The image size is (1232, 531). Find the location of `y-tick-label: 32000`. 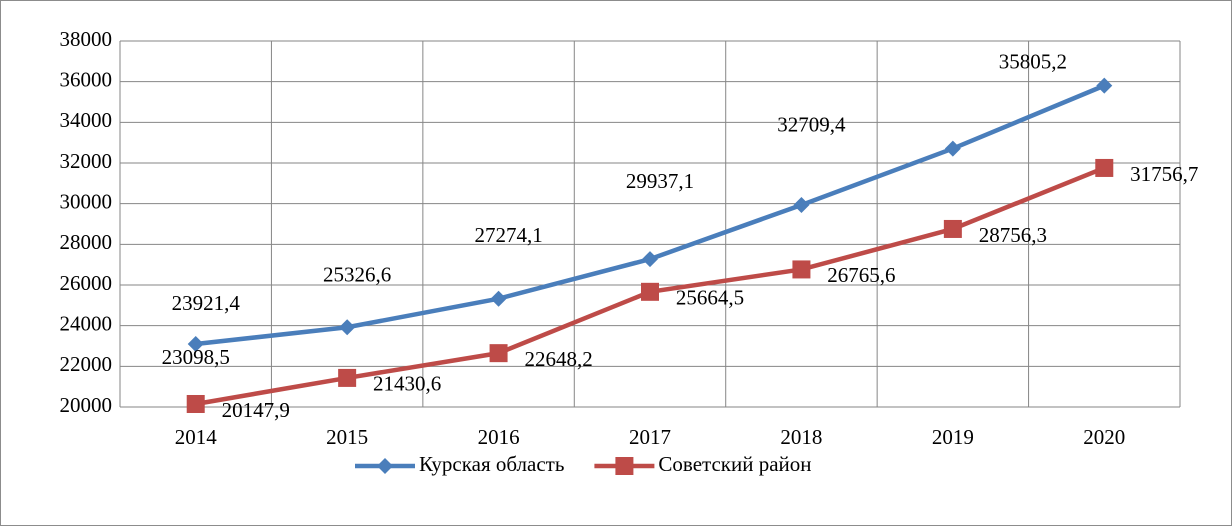

y-tick-label: 32000 is located at coordinates (86, 161).